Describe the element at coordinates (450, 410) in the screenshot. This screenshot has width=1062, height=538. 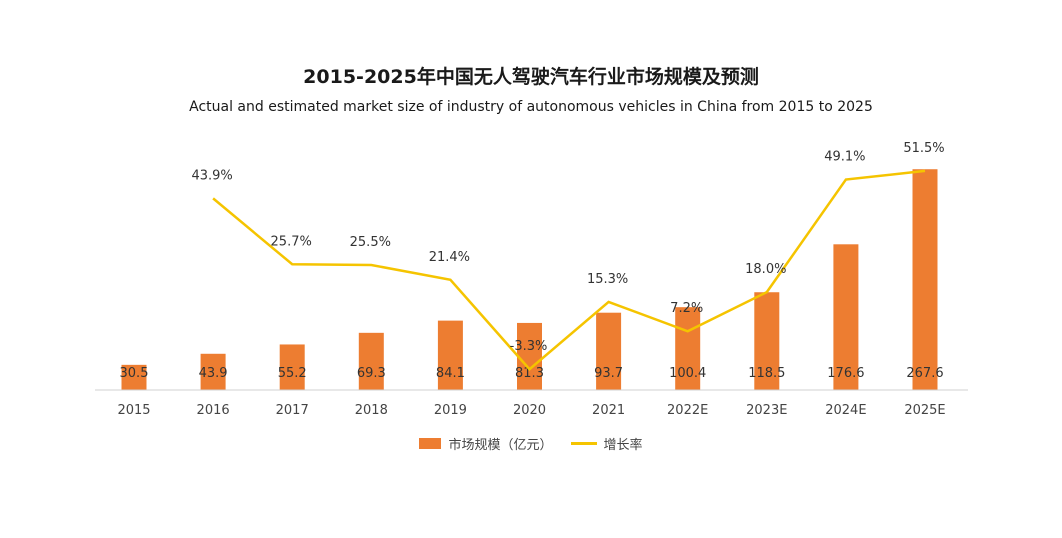
I see `x-tick-label: 2019` at that location.